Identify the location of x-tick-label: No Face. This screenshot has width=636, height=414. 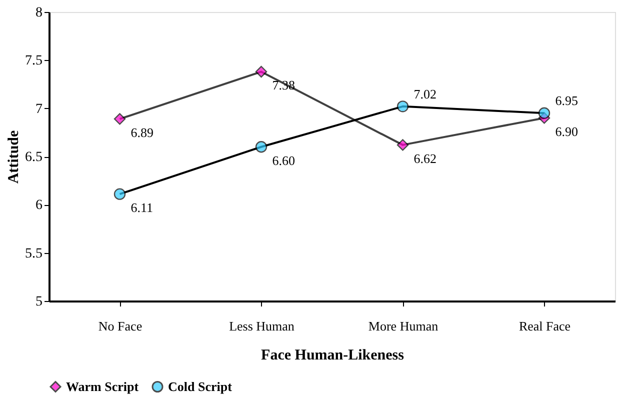
(120, 326).